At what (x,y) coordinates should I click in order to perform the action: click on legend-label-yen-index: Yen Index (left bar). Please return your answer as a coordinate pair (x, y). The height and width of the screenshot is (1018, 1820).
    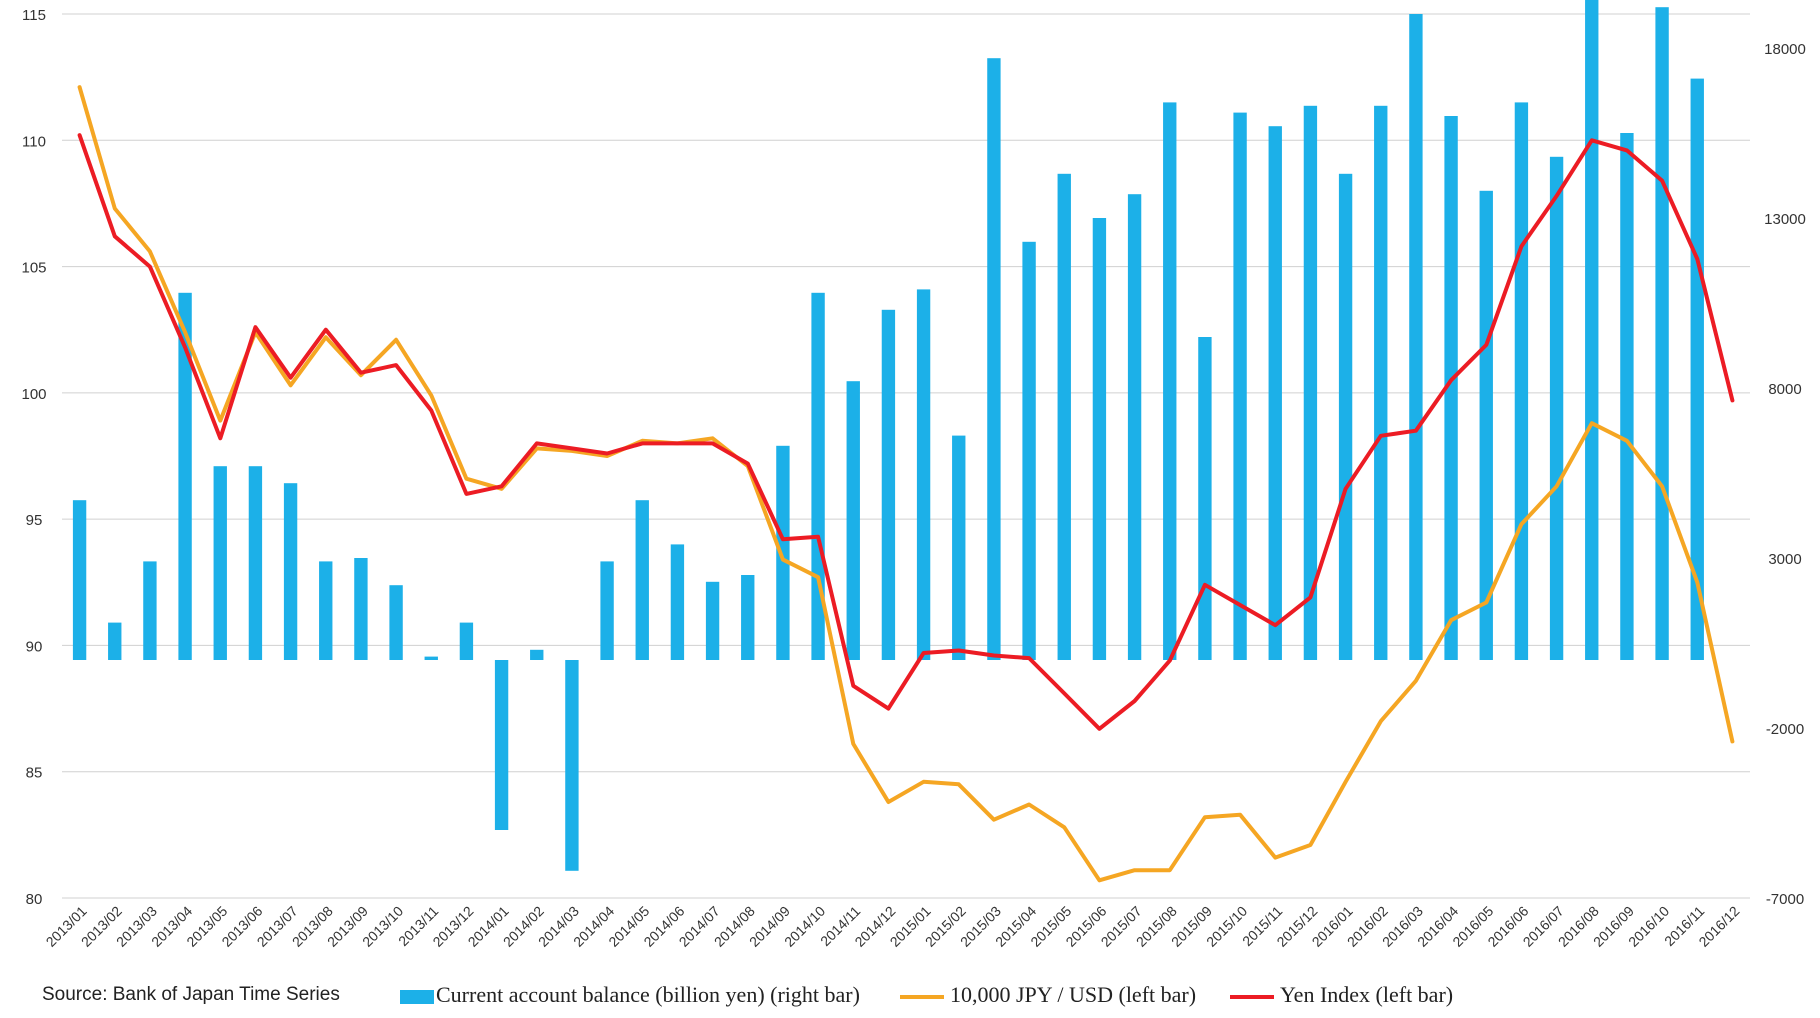
    Looking at the image, I should click on (1367, 994).